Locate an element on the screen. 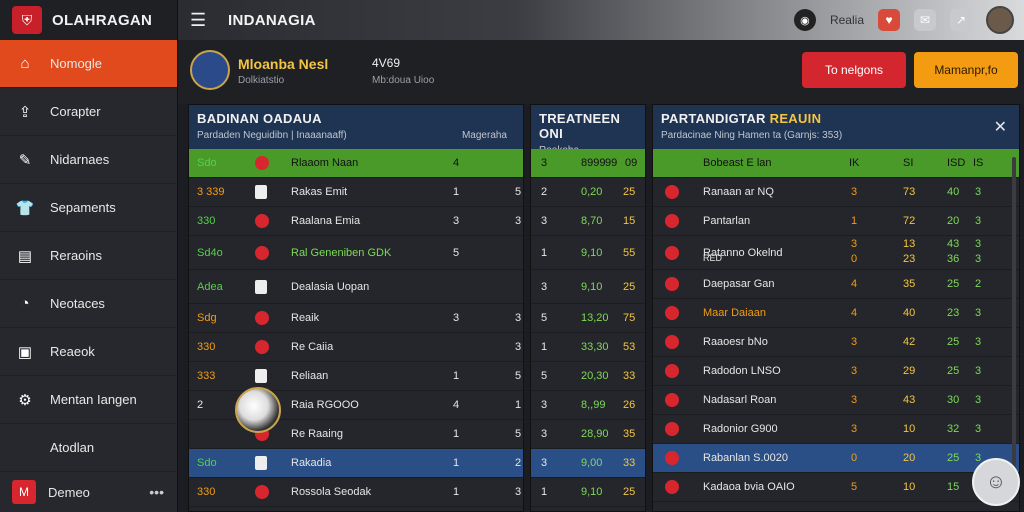  table-row: Sdo Rlaaom Naan 4 is located at coordinates (356, 163).